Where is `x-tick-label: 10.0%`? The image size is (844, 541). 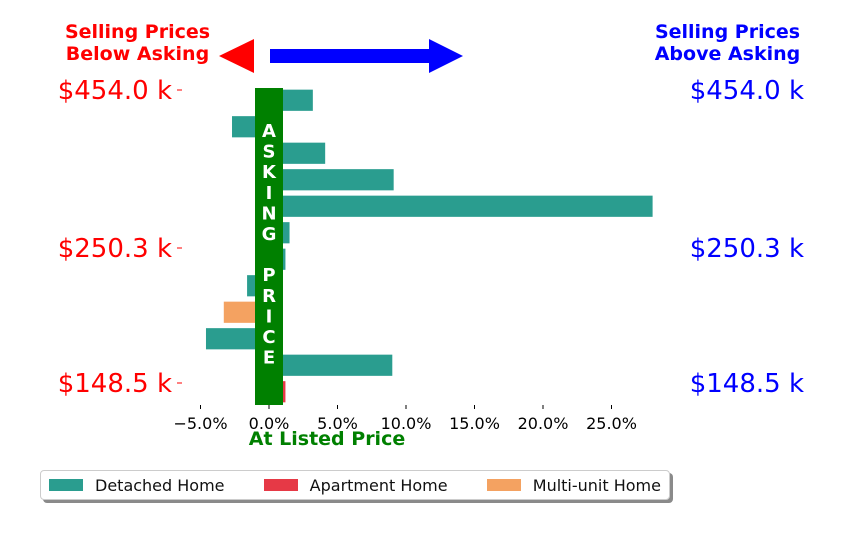
x-tick-label: 10.0% is located at coordinates (406, 423).